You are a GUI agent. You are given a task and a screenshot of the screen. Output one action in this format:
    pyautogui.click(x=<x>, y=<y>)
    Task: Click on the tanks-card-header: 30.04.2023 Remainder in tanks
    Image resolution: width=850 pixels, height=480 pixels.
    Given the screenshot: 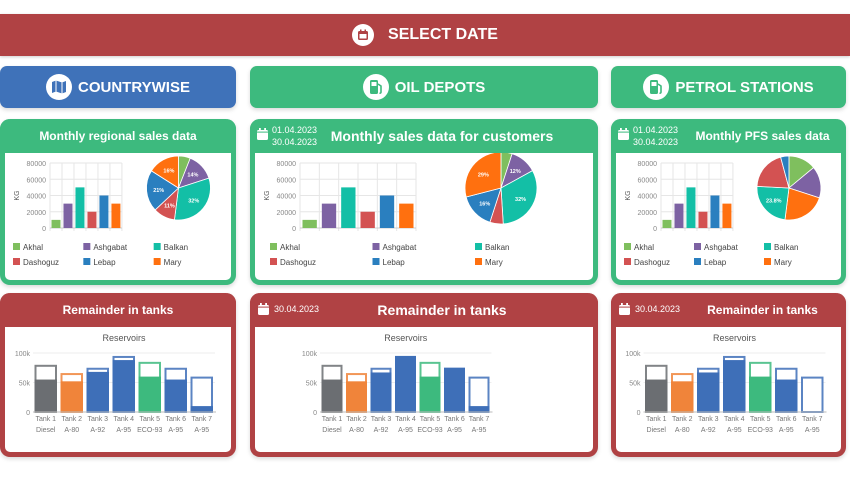 What is the action you would take?
    pyautogui.click(x=424, y=310)
    